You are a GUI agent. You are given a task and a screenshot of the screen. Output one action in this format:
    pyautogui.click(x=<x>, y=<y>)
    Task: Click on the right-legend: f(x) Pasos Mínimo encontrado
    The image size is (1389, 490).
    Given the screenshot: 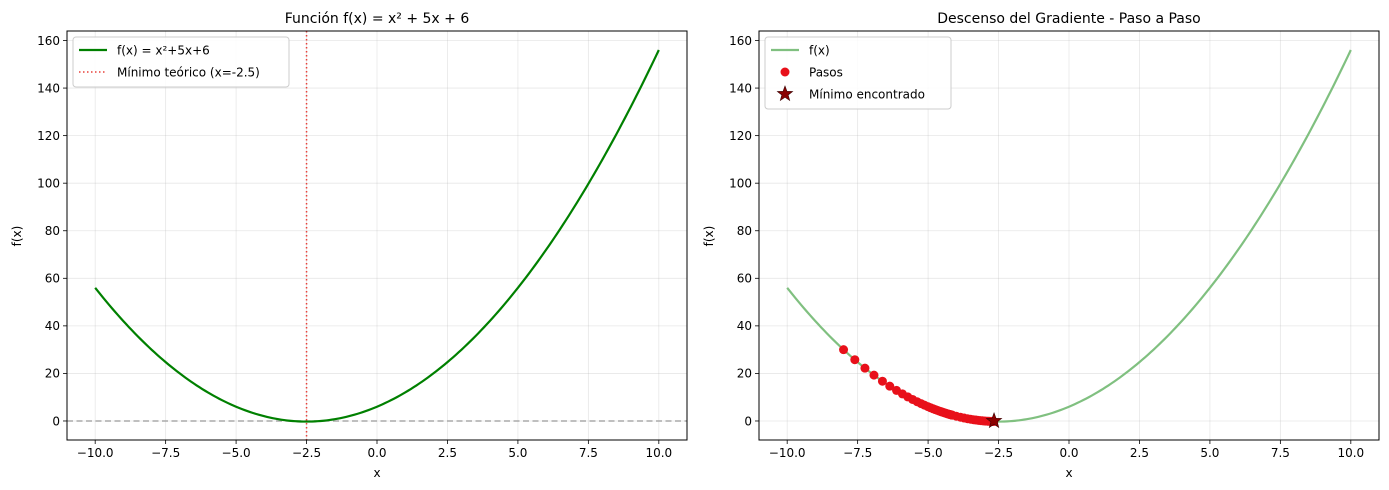 What is the action you would take?
    pyautogui.click(x=858, y=73)
    